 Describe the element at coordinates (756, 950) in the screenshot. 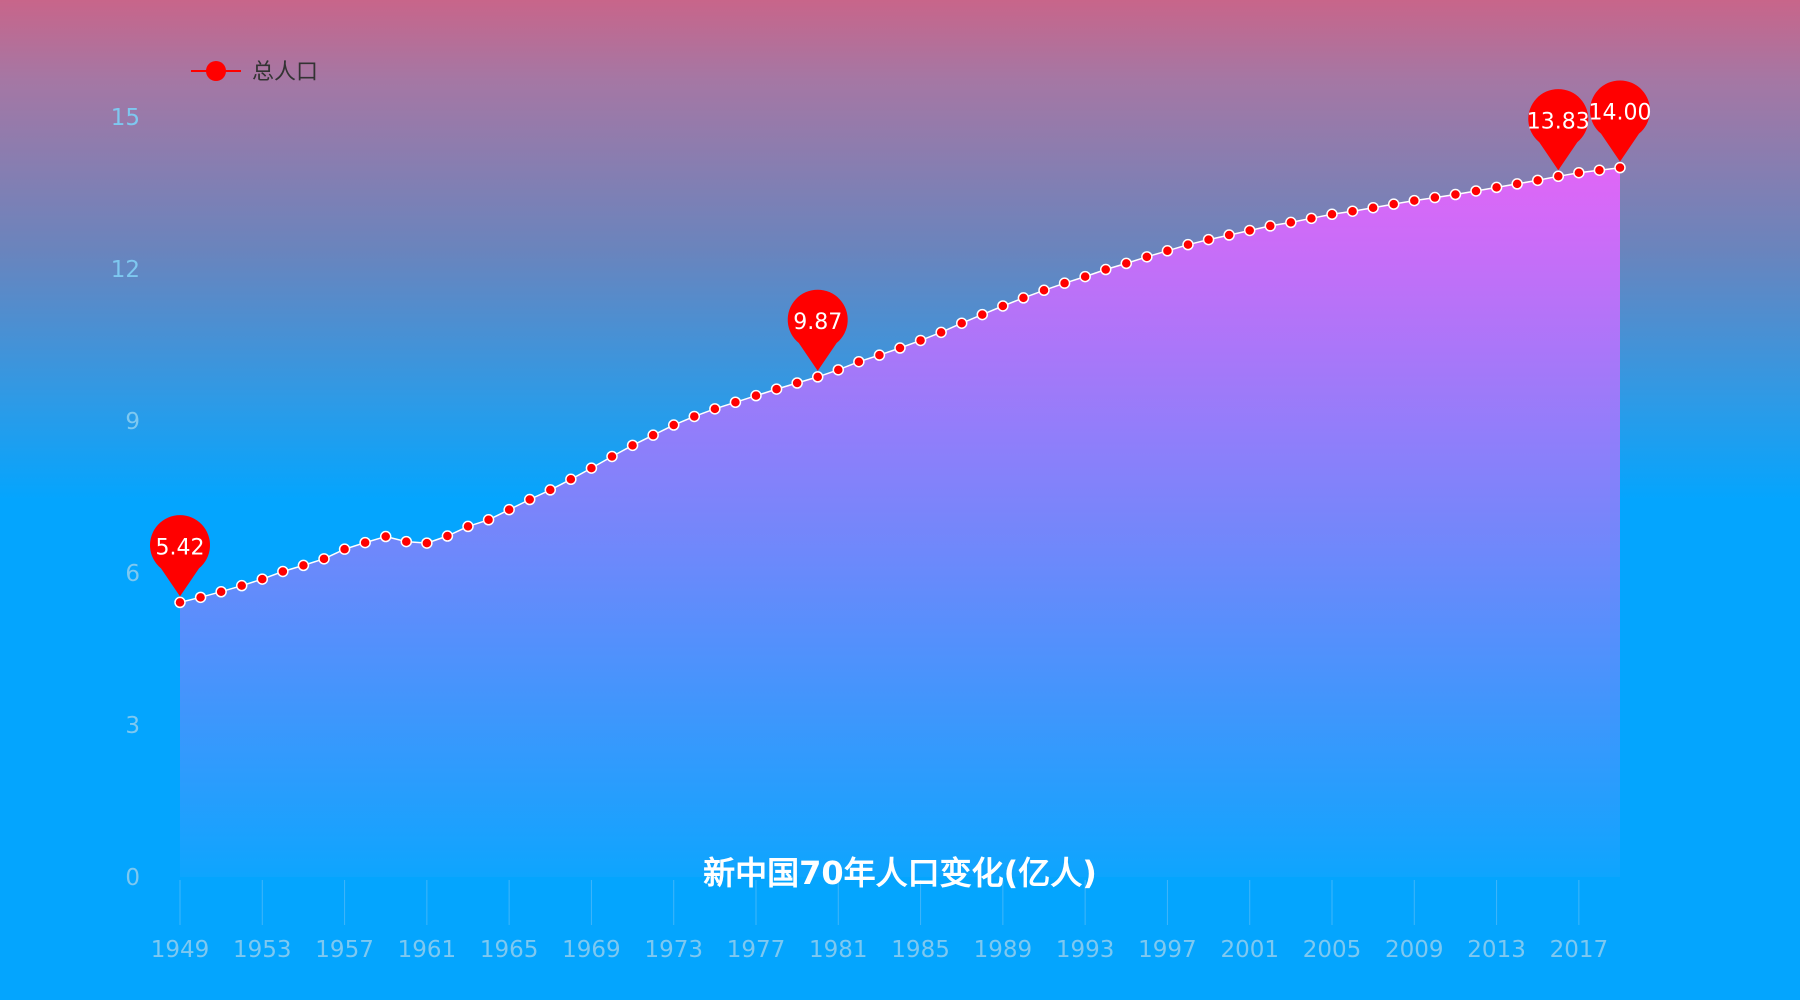

I see `x-tick-label: 1977` at that location.